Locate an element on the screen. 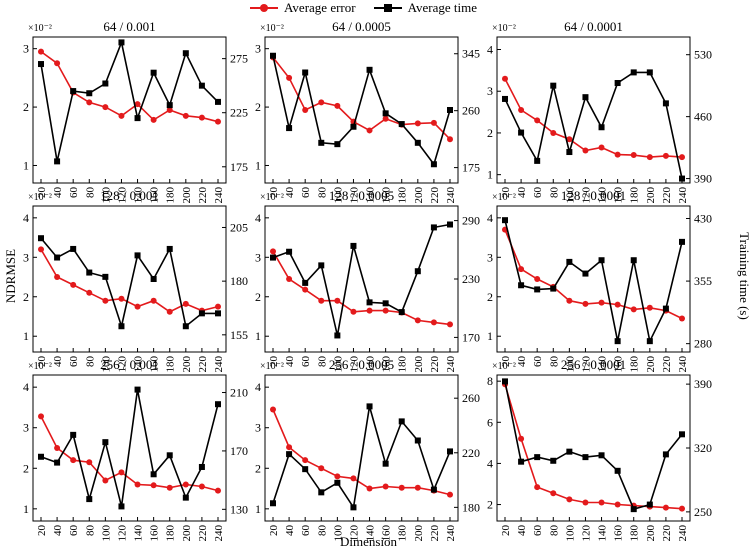  y-right-tick-label: 170 is located at coordinates (239, 451).